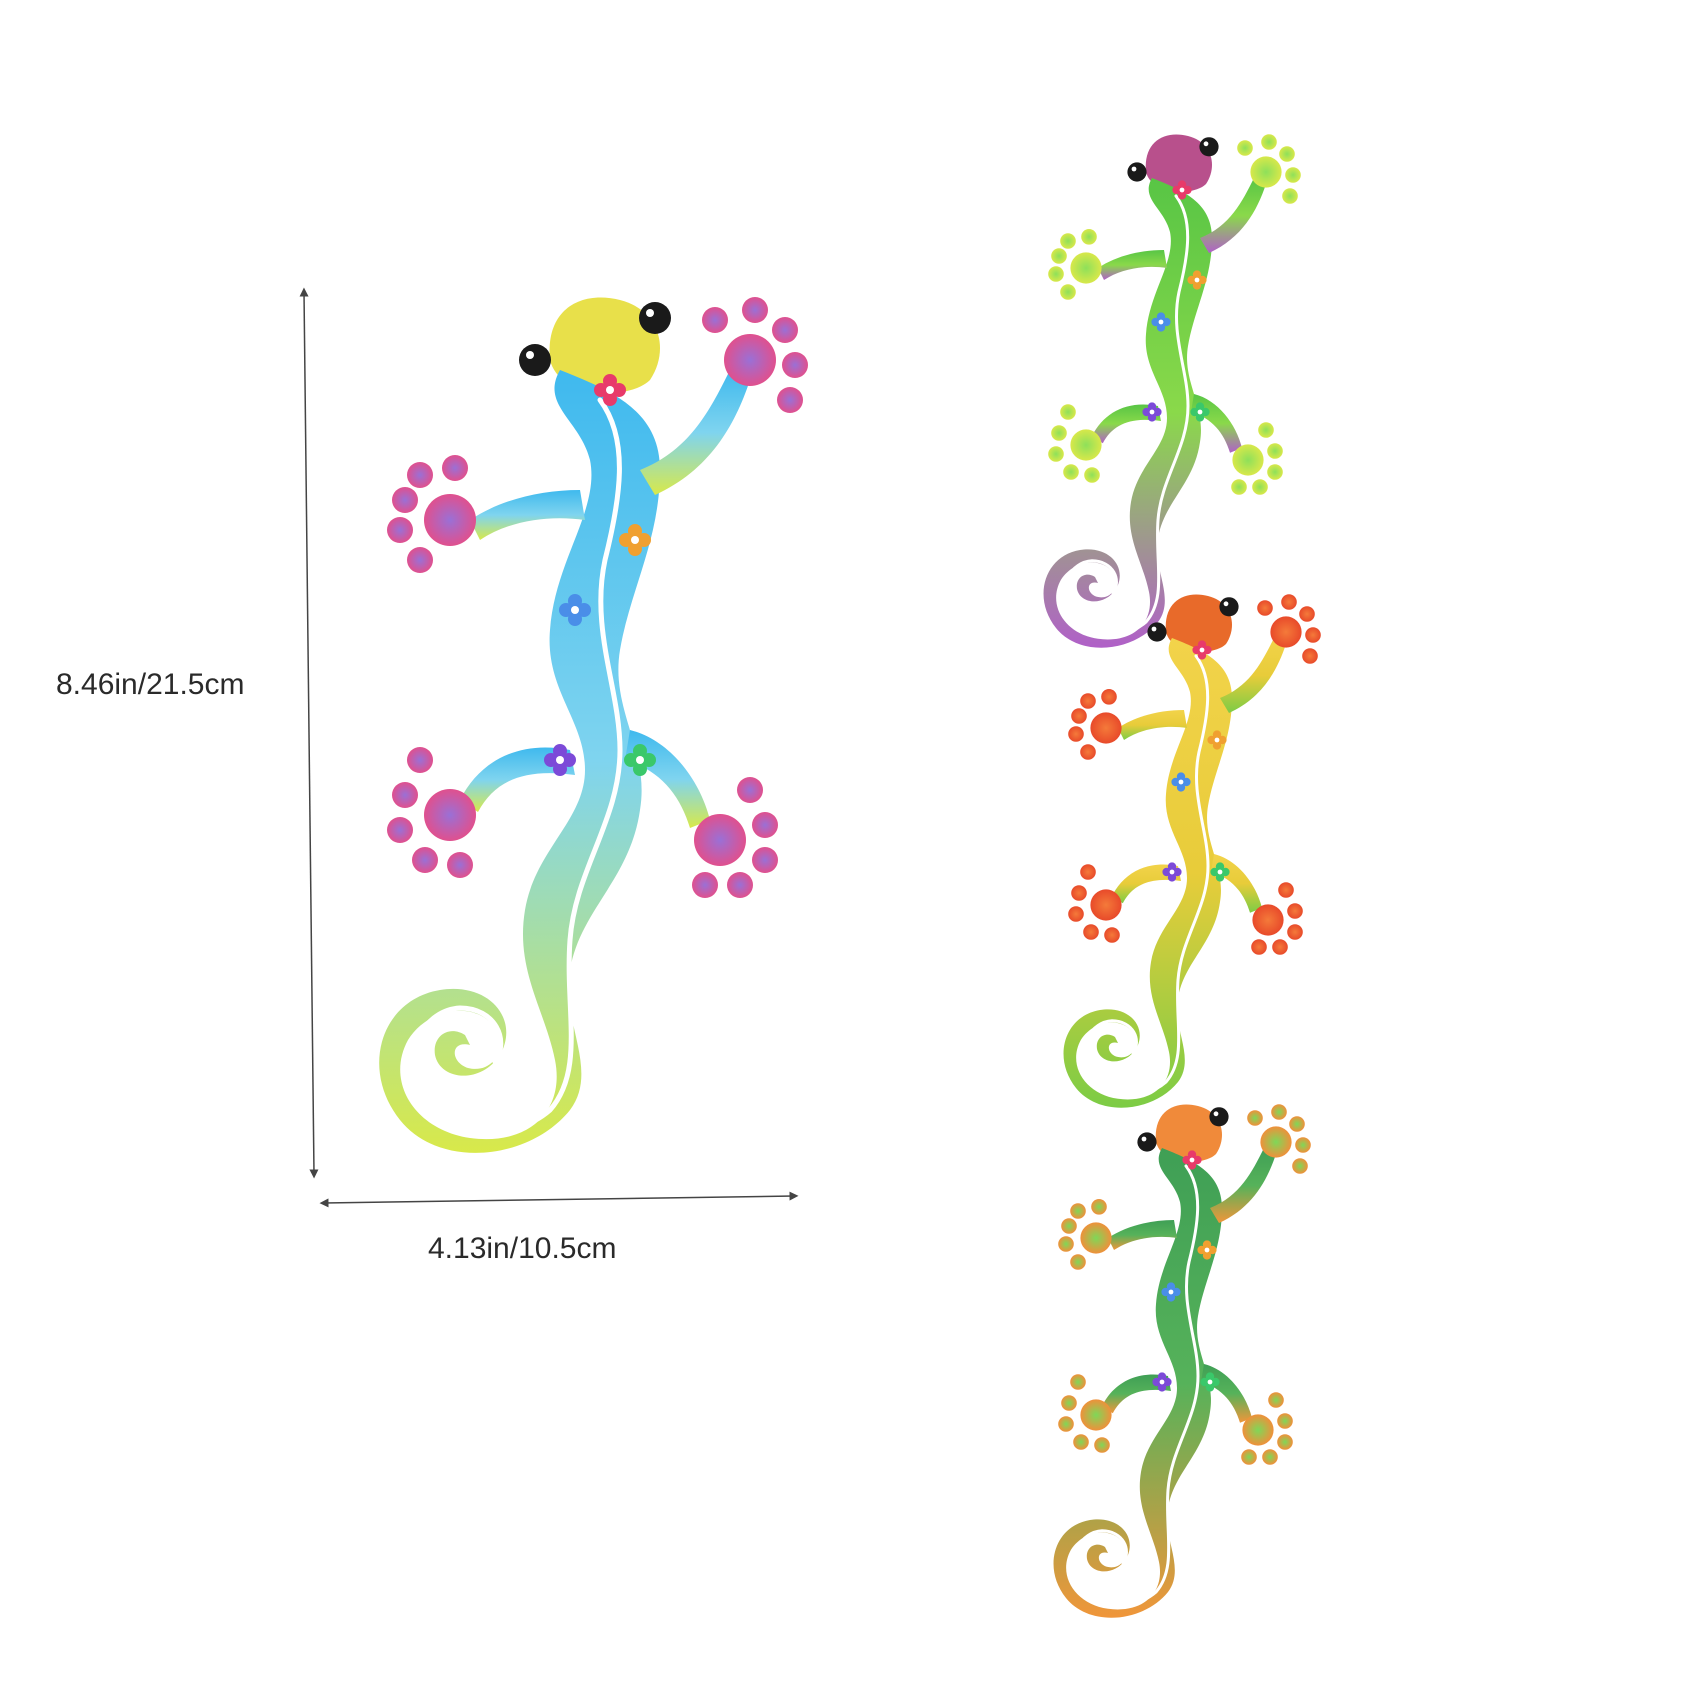 The height and width of the screenshot is (1700, 1700). I want to click on height-dimension-line, so click(309, 733).